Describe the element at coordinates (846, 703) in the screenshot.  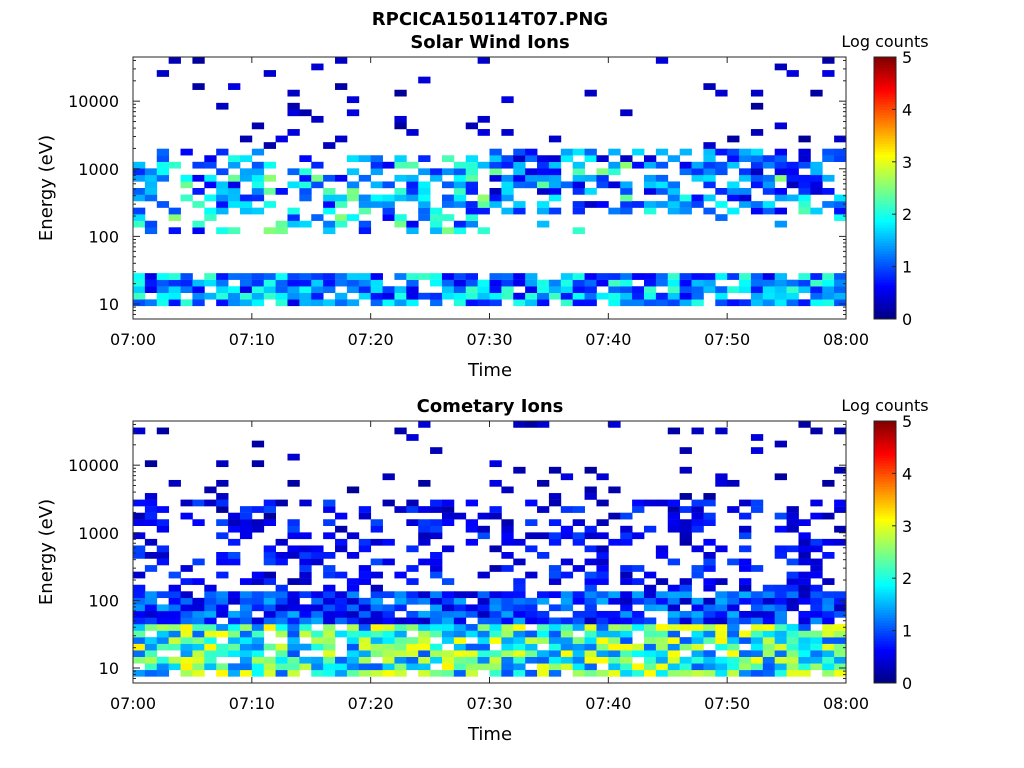
I see `x-tick-label: 08:00` at that location.